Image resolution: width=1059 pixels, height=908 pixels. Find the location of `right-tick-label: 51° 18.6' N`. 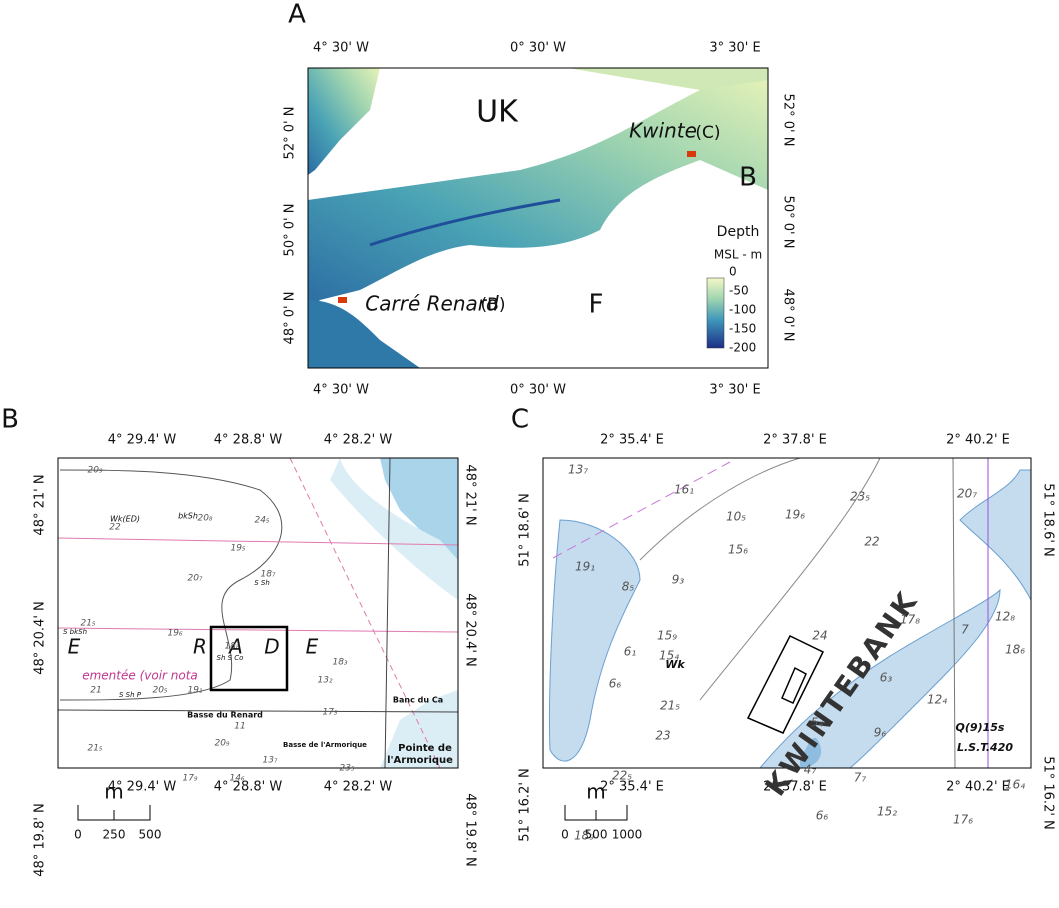

right-tick-label: 51° 18.6' N is located at coordinates (1048, 520).